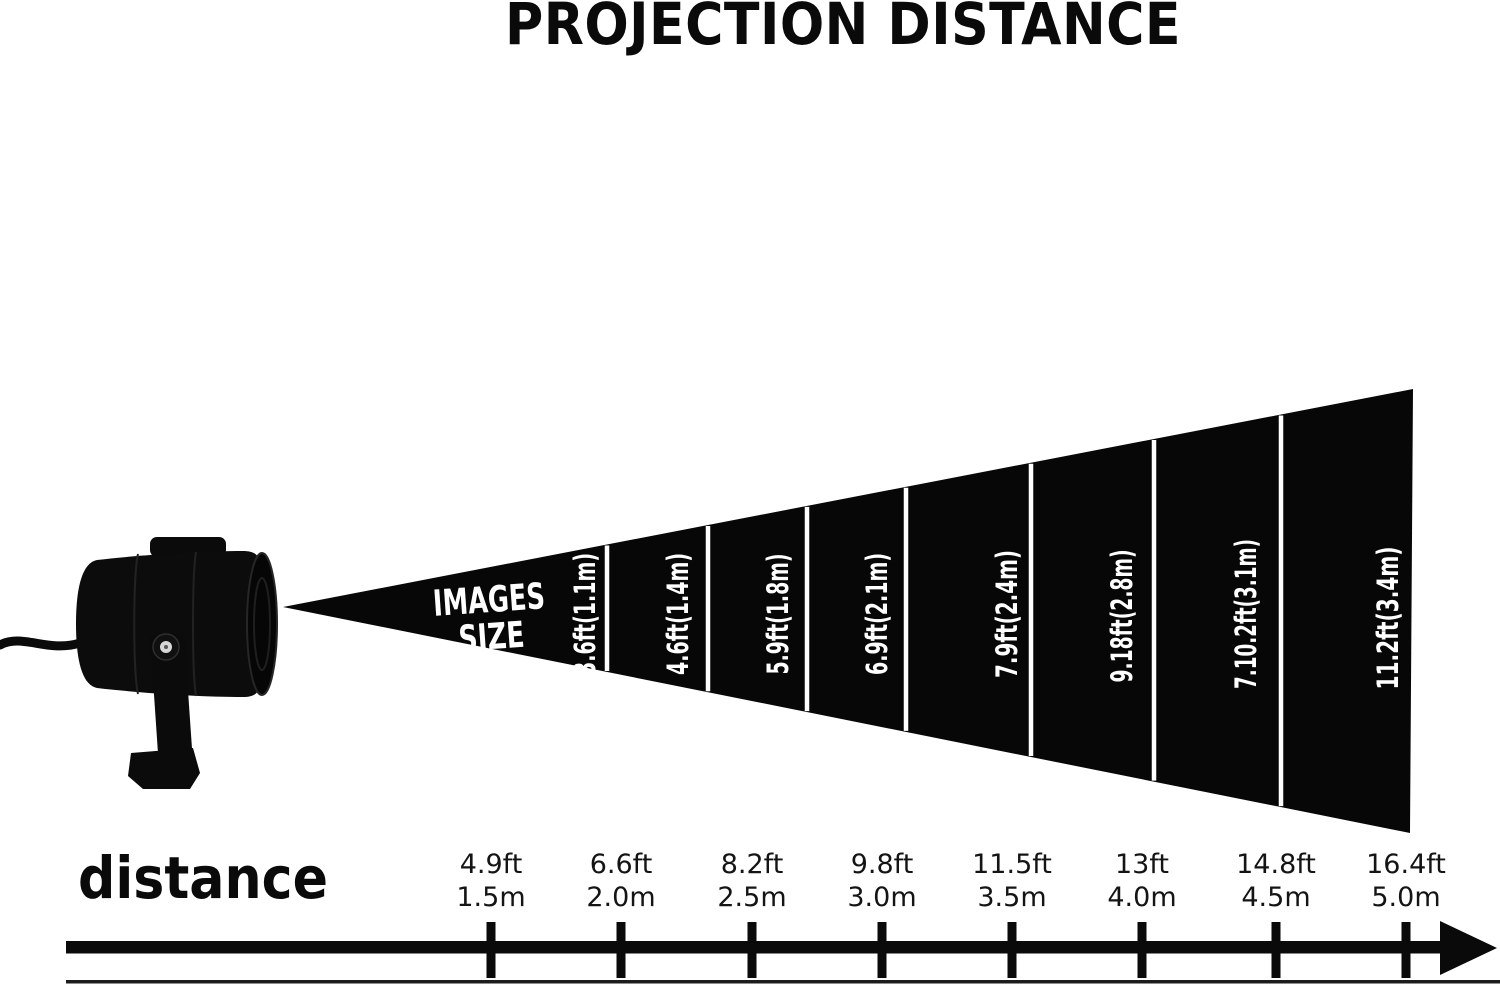  Describe the element at coordinates (489, 600) in the screenshot. I see `cone-heading-line1: IMAGES` at that location.